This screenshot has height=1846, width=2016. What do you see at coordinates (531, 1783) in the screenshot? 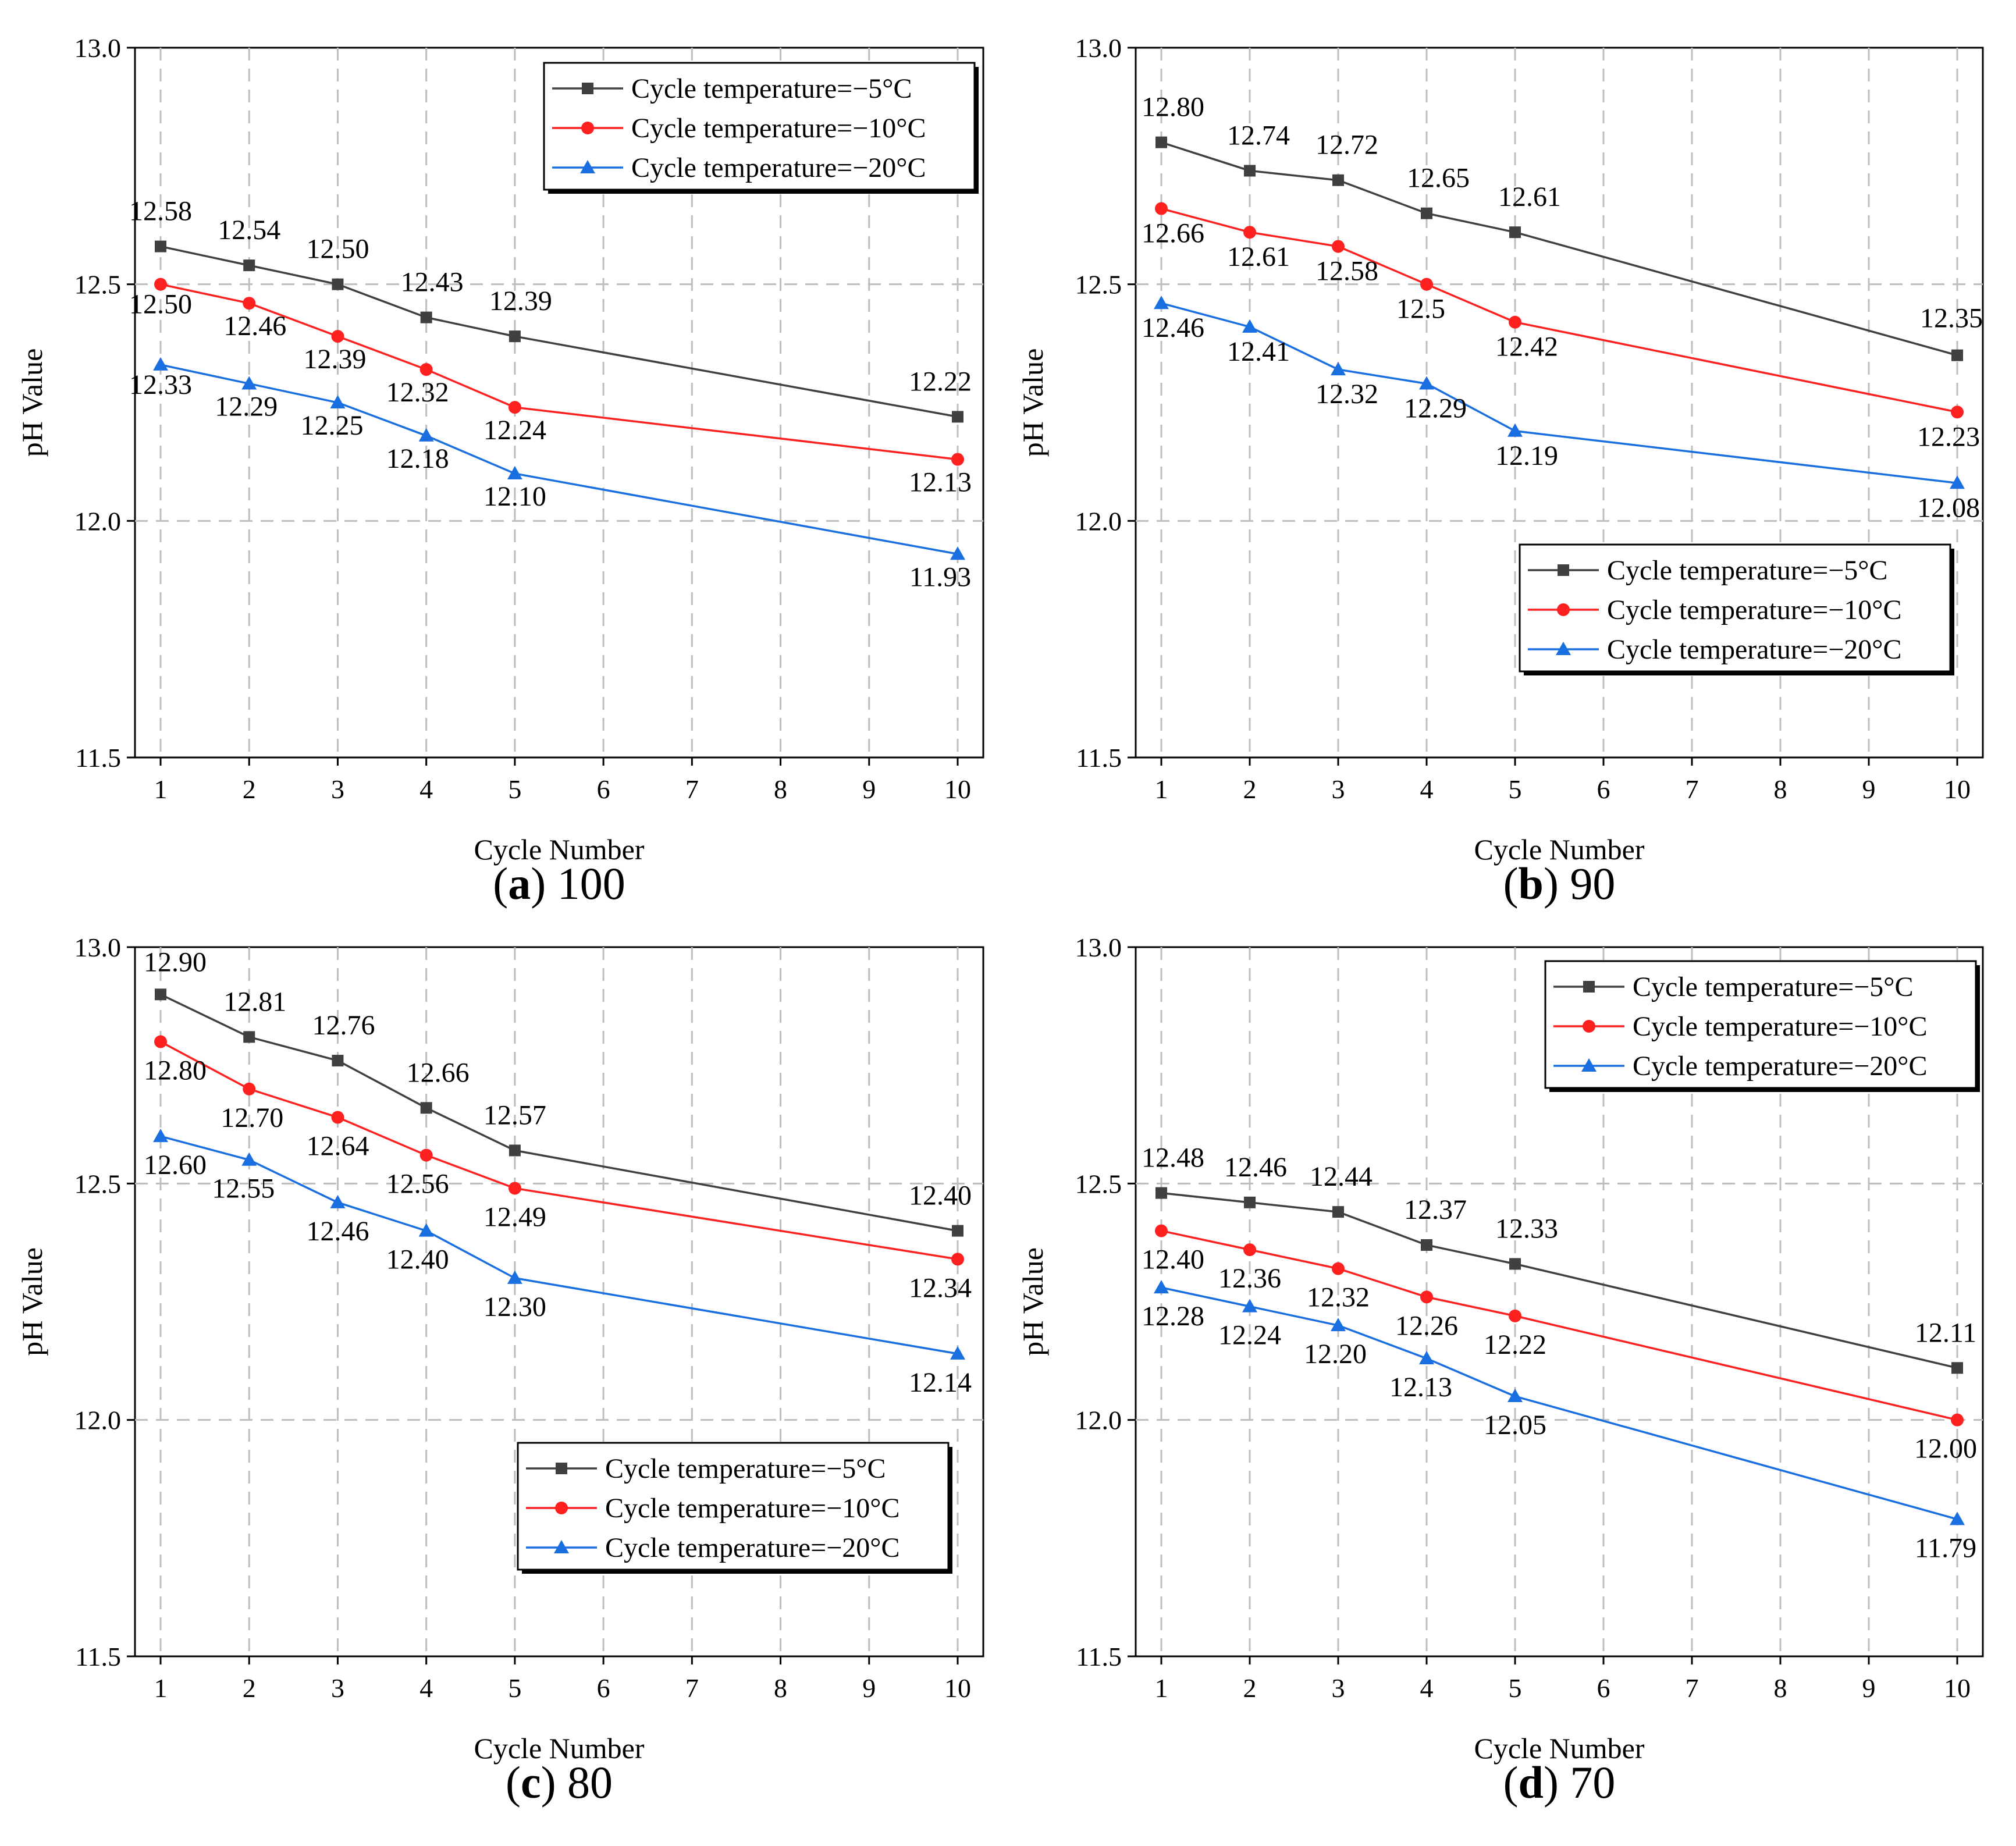
I see `caption-letter: c` at bounding box center [531, 1783].